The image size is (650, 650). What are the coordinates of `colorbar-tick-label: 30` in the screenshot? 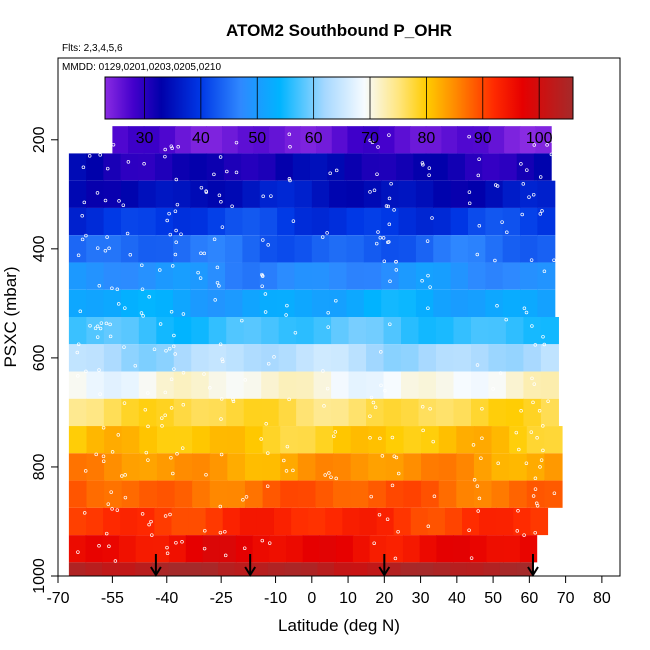 It's located at (145, 138).